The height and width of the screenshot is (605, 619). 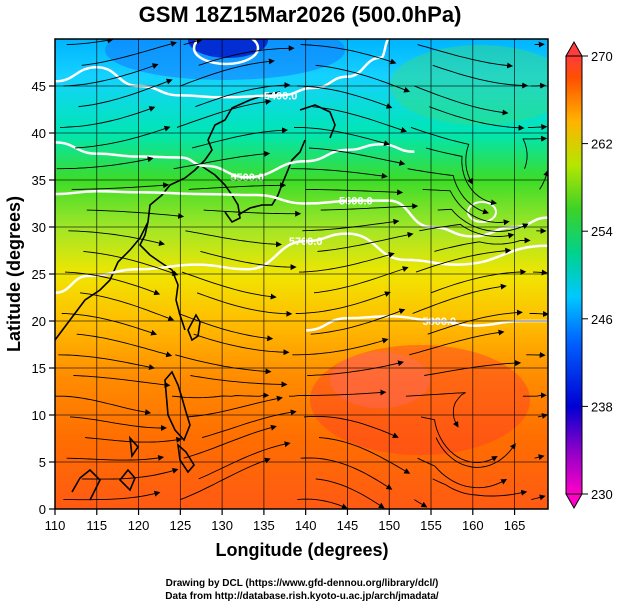 I want to click on y-tick-label: 10, so click(x=39, y=415).